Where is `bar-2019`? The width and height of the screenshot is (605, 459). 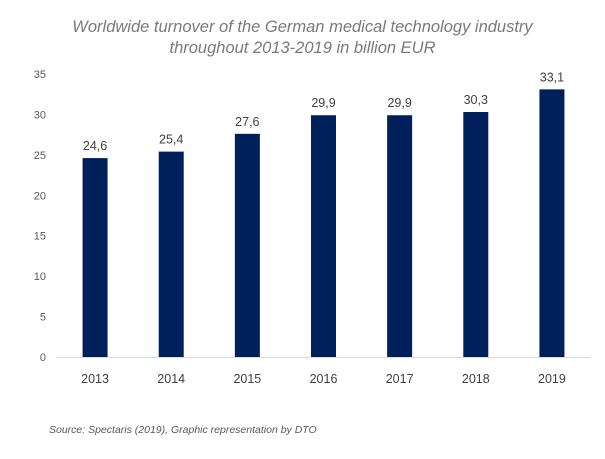 bar-2019 is located at coordinates (552, 223).